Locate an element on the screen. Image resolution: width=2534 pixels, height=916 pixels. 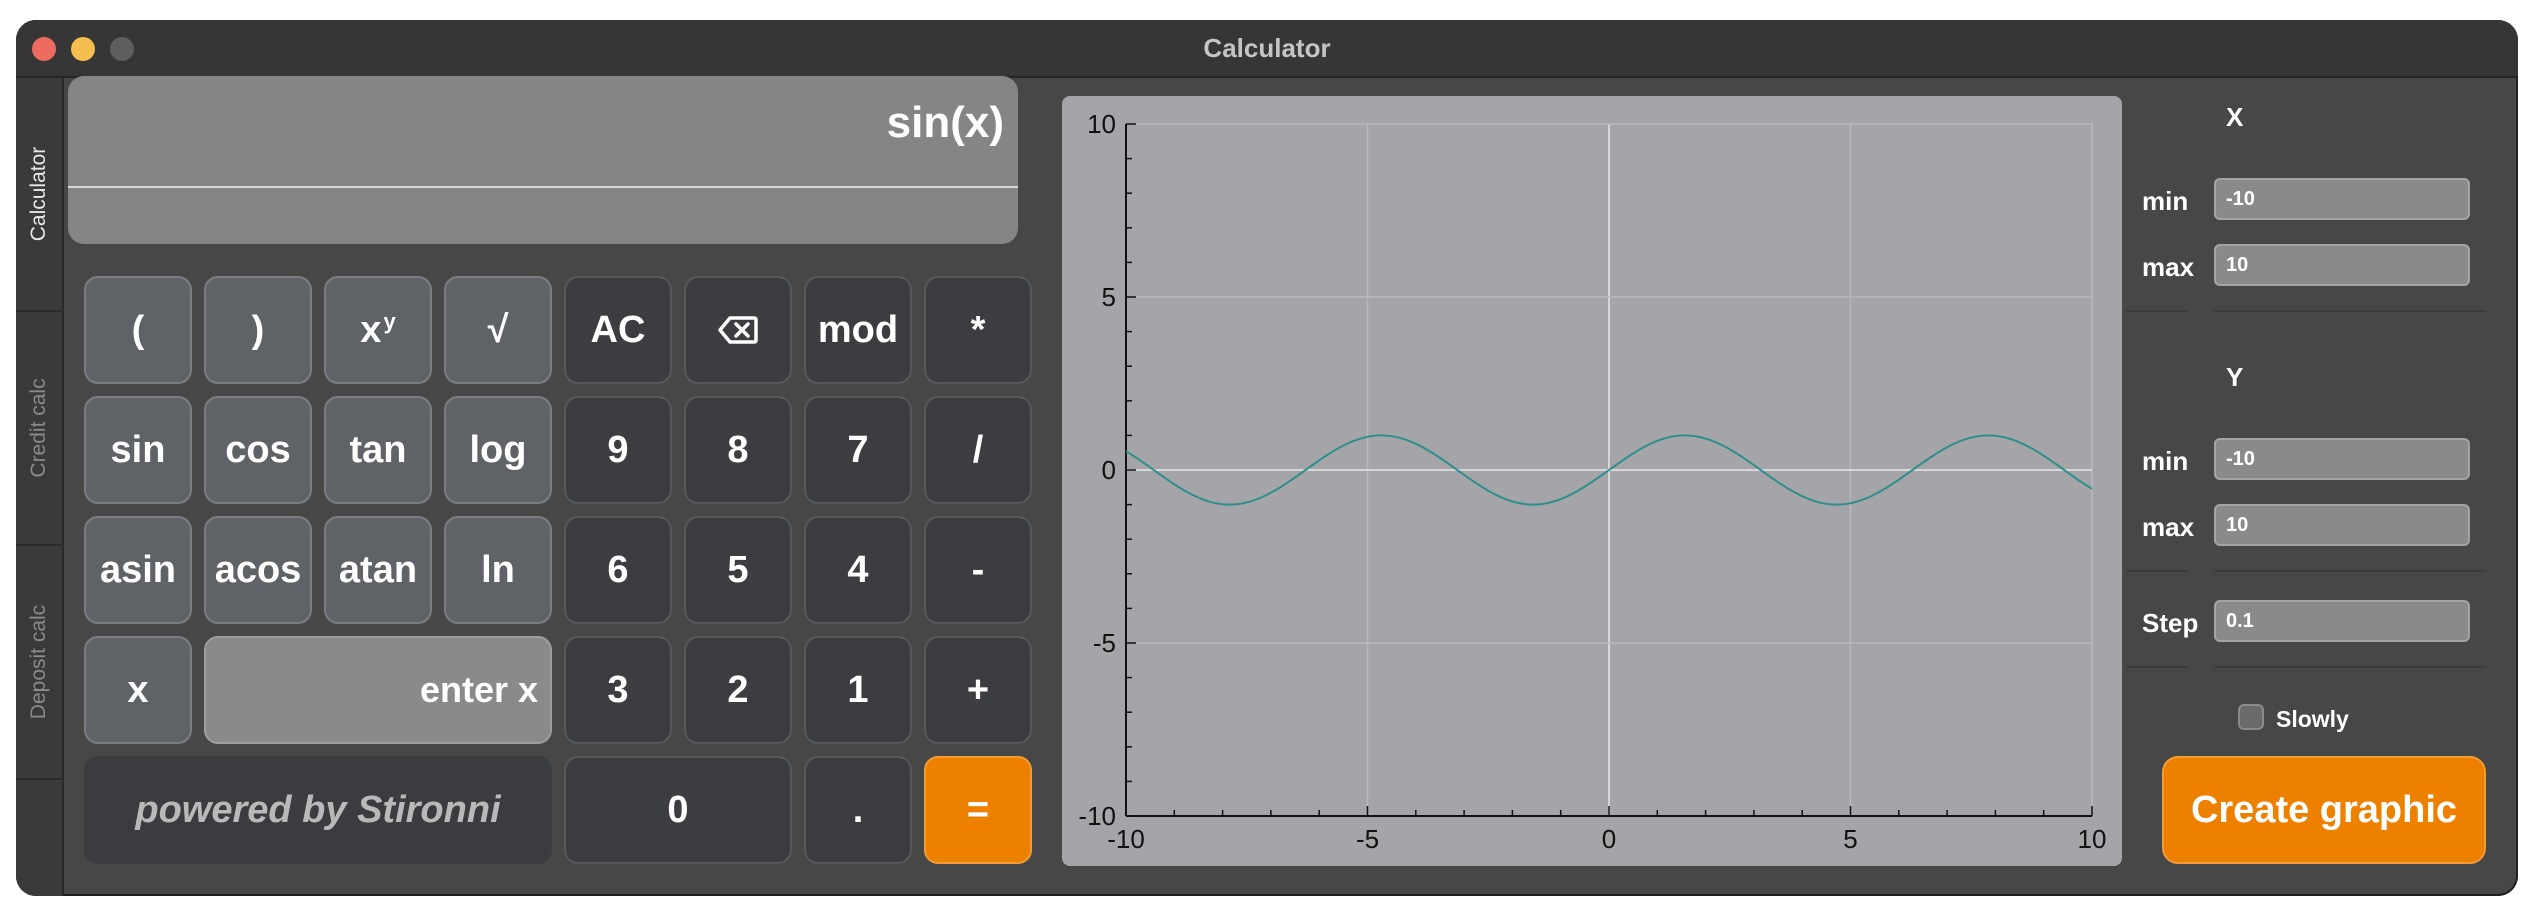
atan-button: atan is located at coordinates (378, 570).